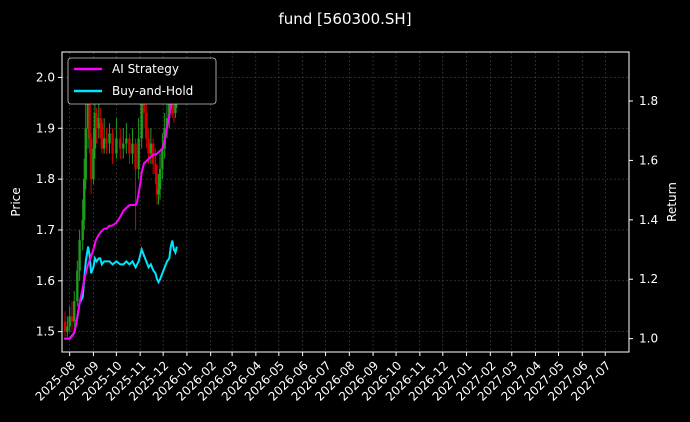 The height and width of the screenshot is (422, 690). What do you see at coordinates (648, 160) in the screenshot?
I see `y-right-tick-label: 1.6` at bounding box center [648, 160].